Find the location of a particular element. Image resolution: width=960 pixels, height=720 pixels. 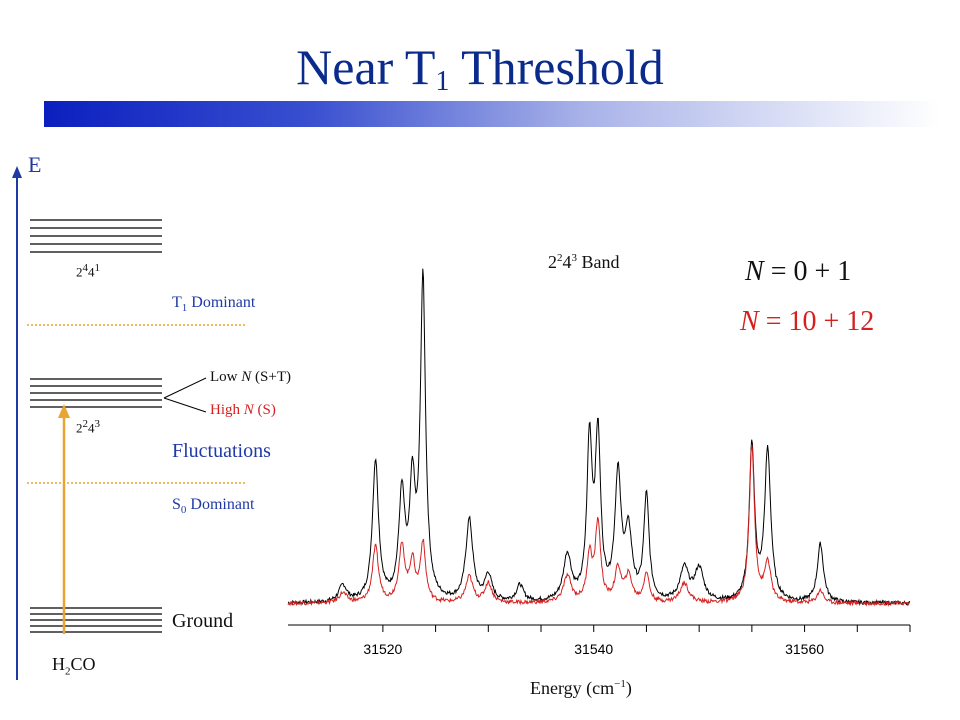

high-n-label: High N (S) is located at coordinates (243, 410).